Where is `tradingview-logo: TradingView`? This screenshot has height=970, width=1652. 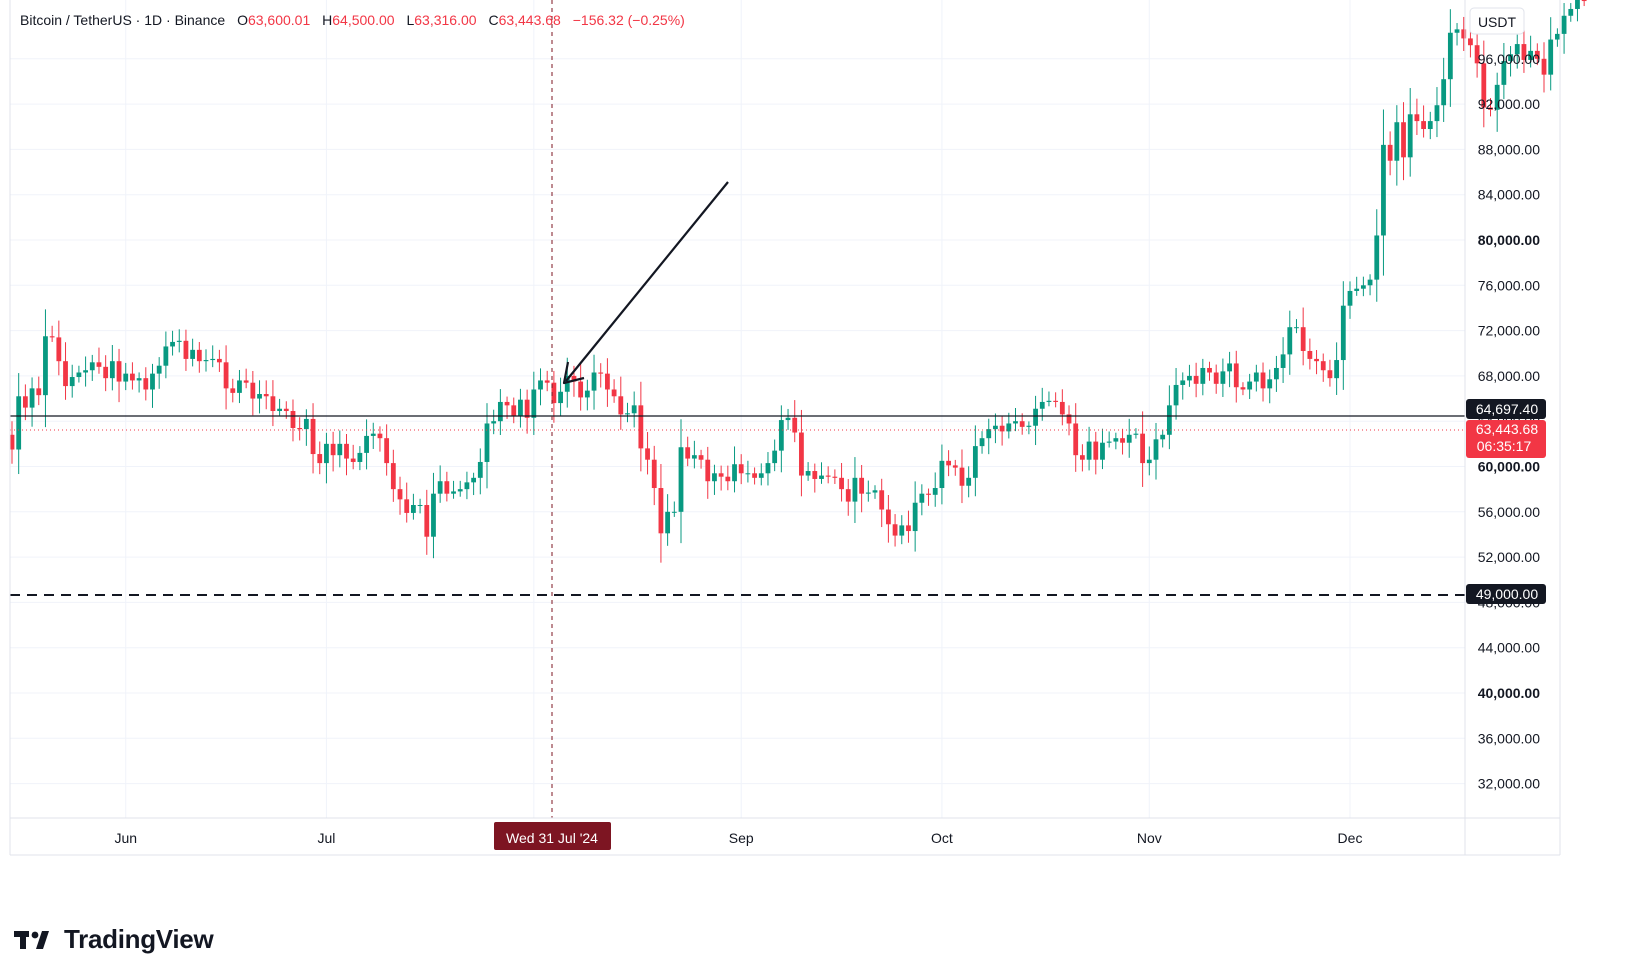
tradingview-logo: TradingView is located at coordinates (114, 939).